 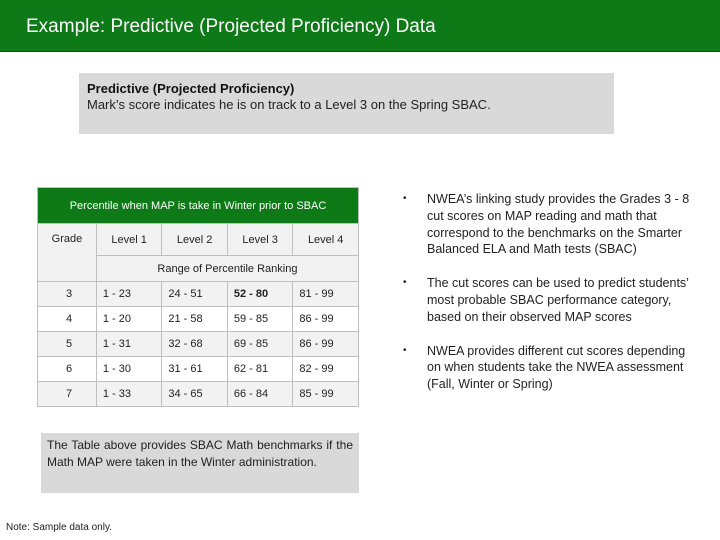 I want to click on level-2-cell: 32 - 68, so click(x=194, y=344).